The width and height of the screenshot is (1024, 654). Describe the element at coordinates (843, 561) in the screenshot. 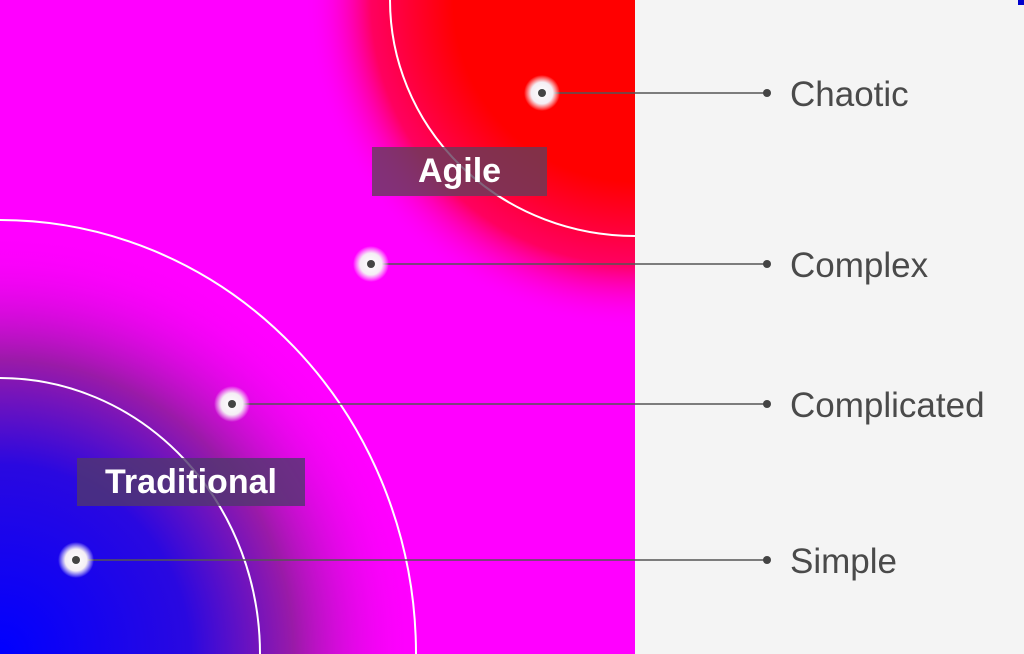

I see `level-label-simple: Simple` at that location.